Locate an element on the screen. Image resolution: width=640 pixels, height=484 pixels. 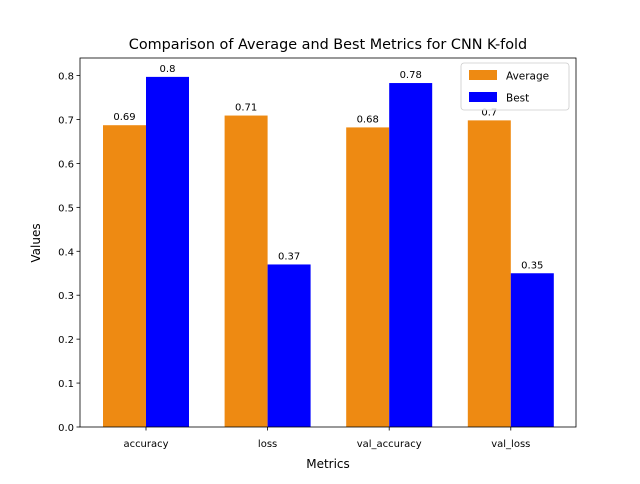
bar-best-val_loss is located at coordinates (532, 350).